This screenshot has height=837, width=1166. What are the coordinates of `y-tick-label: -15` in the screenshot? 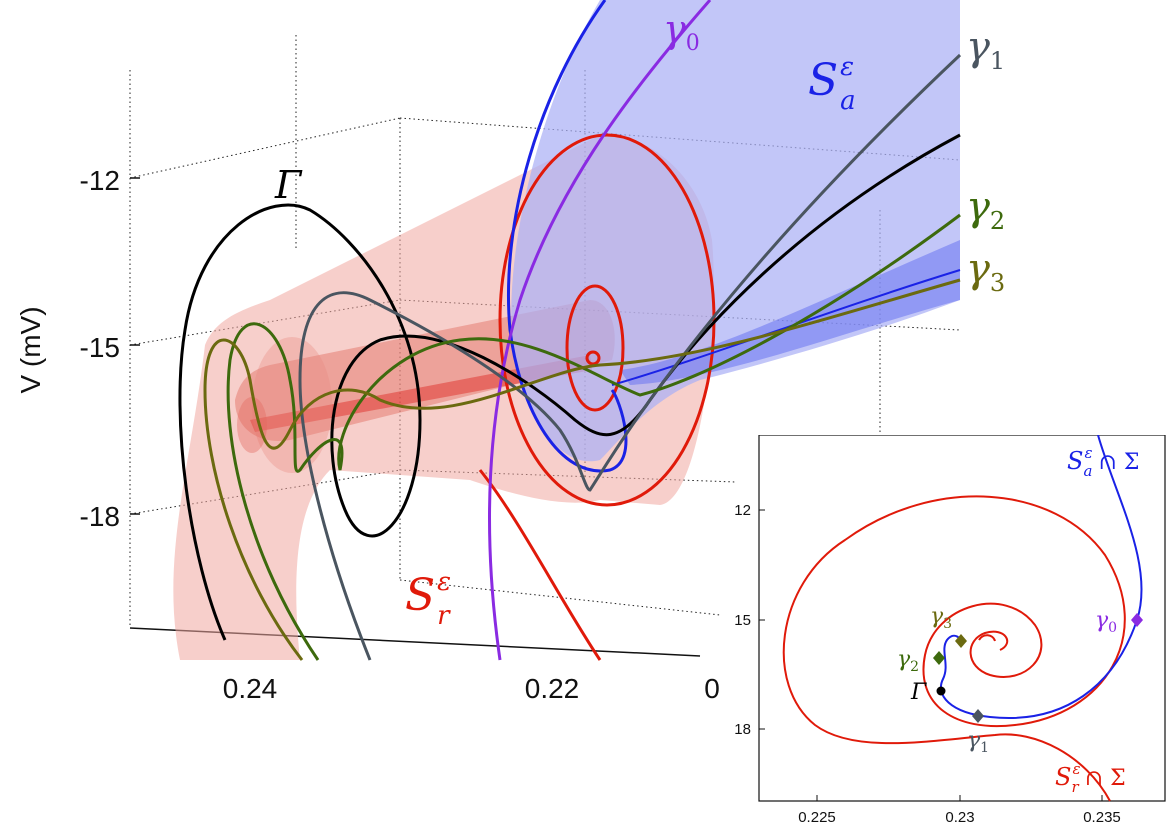 It's located at (100, 347).